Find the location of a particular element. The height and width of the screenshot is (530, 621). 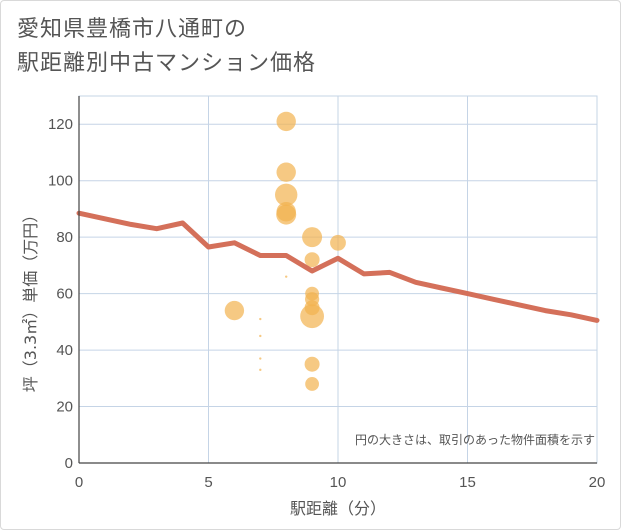

x-axis-title: 駅距離（分） is located at coordinates (338, 508).